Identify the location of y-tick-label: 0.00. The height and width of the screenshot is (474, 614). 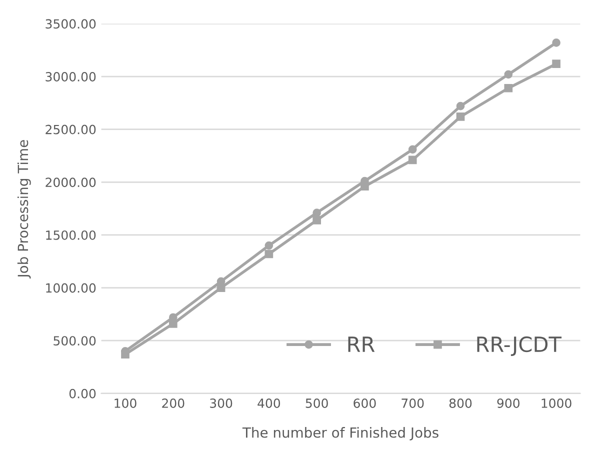
(82, 393).